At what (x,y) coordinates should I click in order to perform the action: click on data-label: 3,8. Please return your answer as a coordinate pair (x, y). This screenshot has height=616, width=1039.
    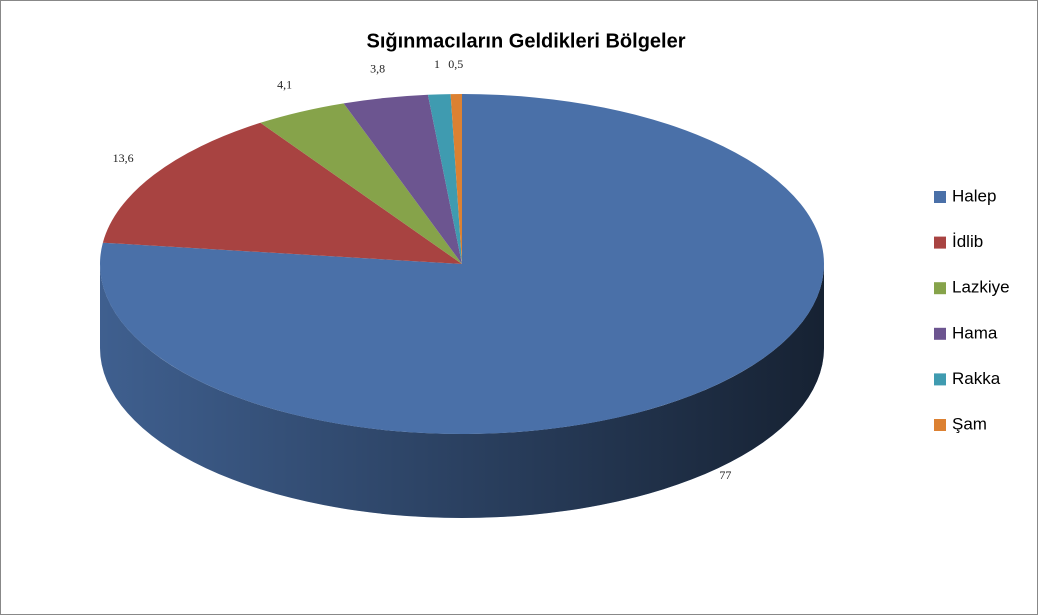
    Looking at the image, I should click on (377, 68).